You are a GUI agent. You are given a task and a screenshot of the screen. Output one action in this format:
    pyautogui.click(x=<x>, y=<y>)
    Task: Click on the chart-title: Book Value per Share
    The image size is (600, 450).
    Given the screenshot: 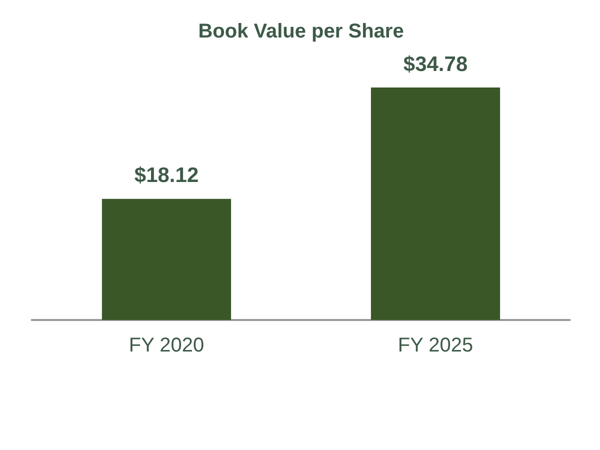 What is the action you would take?
    pyautogui.click(x=301, y=31)
    